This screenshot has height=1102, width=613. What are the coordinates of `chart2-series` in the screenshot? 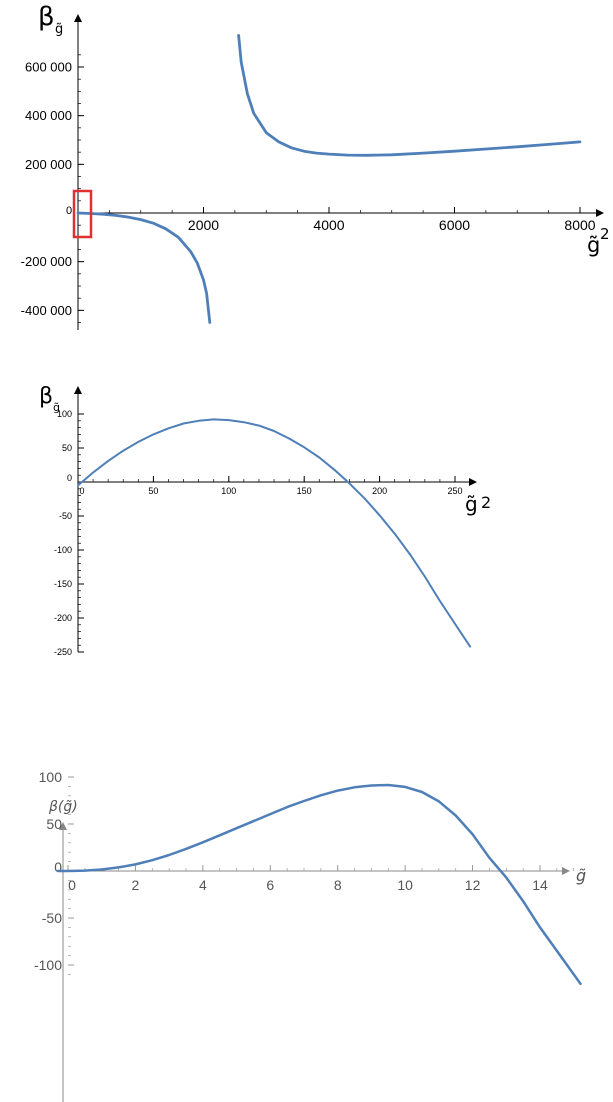 It's located at (274, 533).